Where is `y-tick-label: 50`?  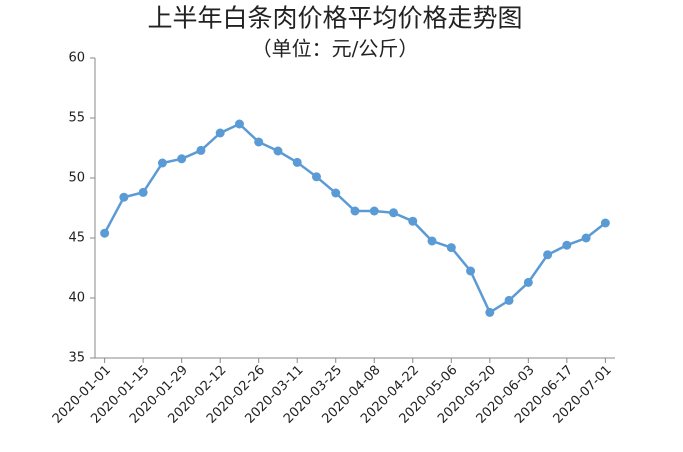
y-tick-label: 50 is located at coordinates (76, 178).